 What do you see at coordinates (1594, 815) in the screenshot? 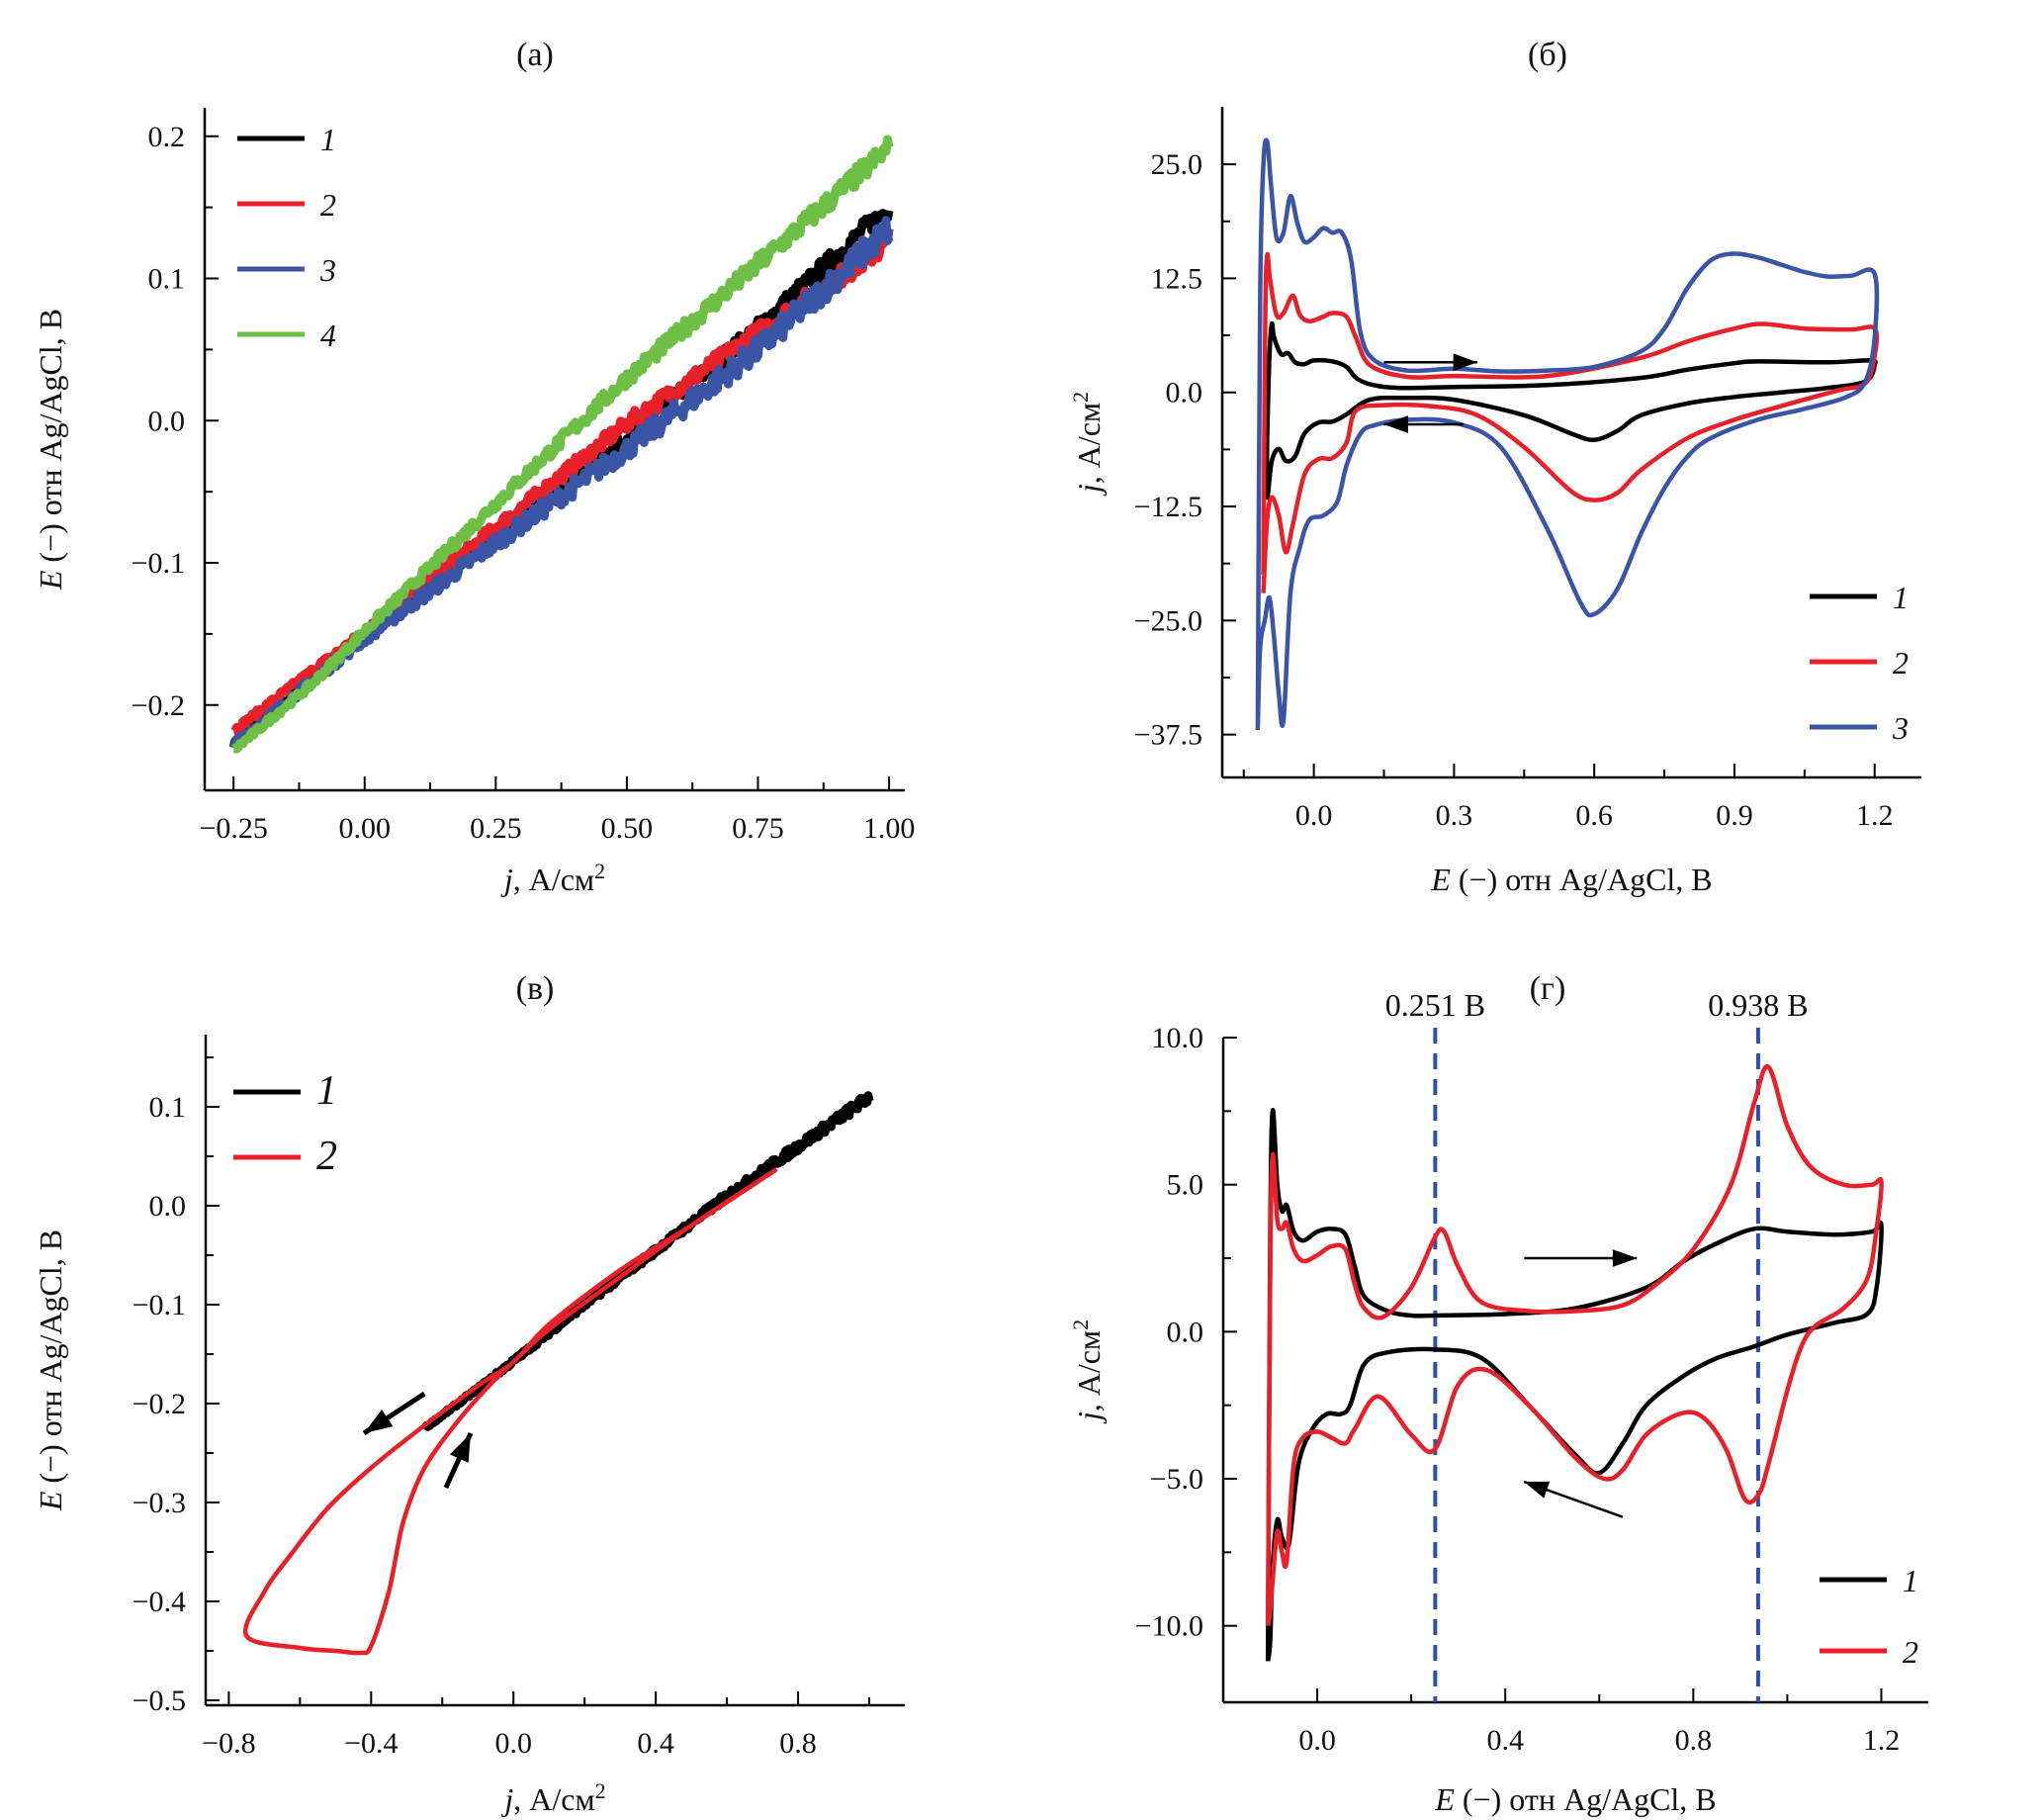
I see `x-tick-label: 0.6` at bounding box center [1594, 815].